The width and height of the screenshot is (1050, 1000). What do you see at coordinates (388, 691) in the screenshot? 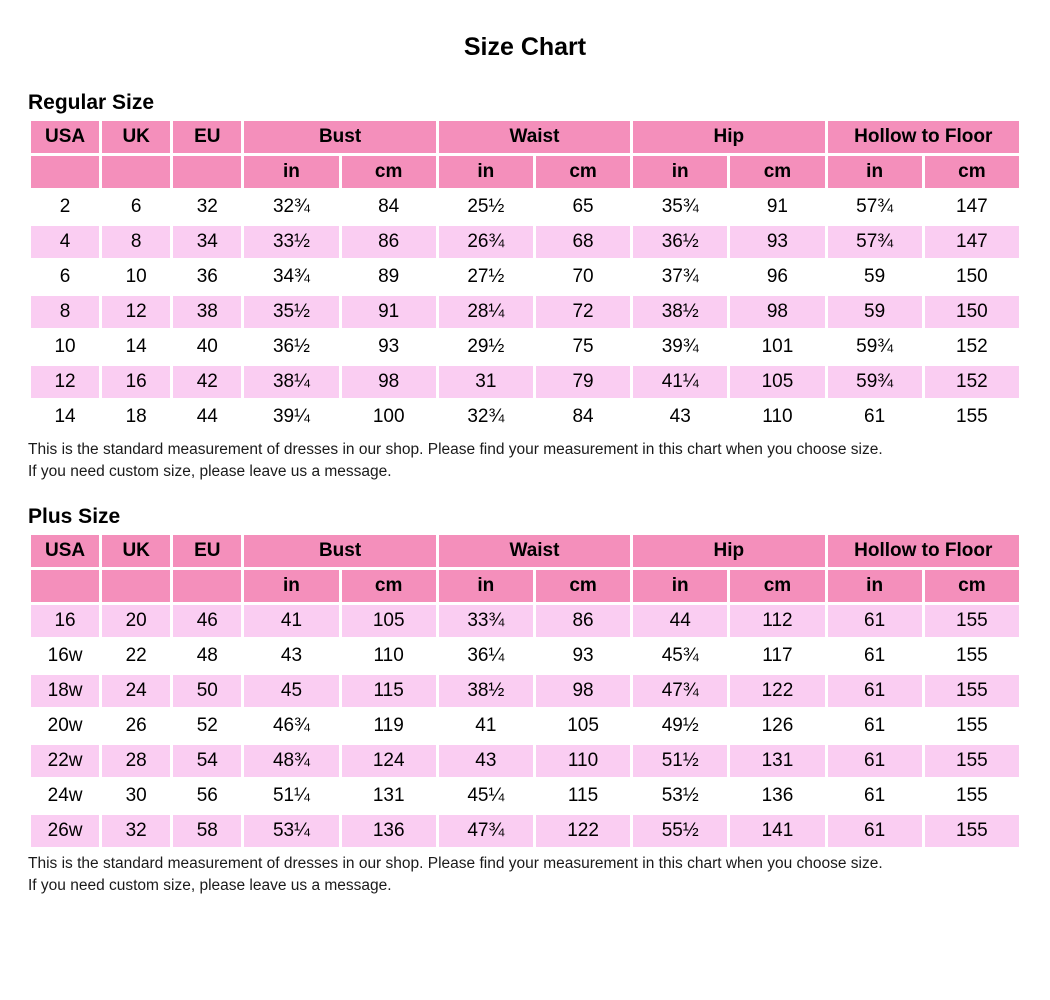
I see `table-cell: 115` at bounding box center [388, 691].